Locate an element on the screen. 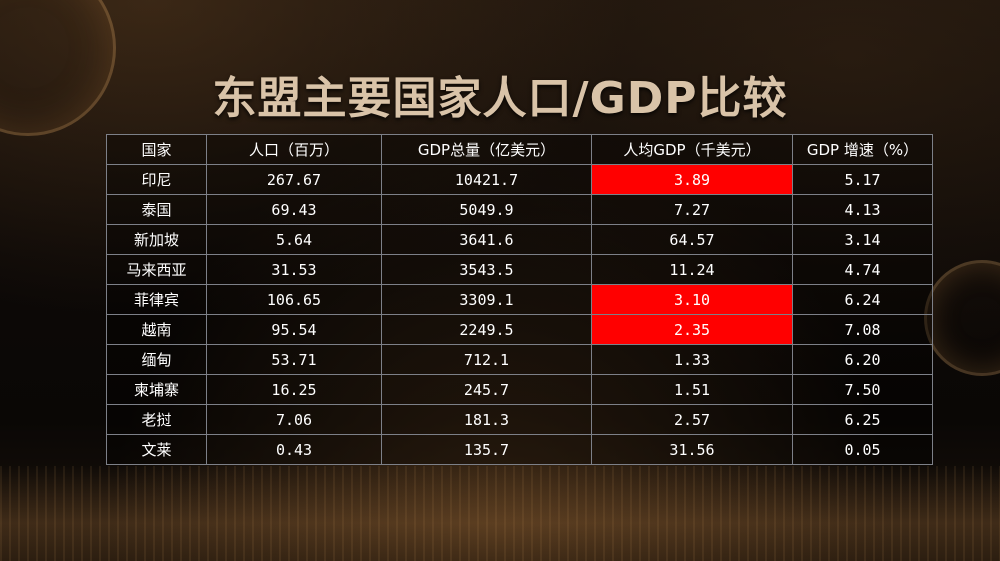  cell-population: 267.67 is located at coordinates (294, 179).